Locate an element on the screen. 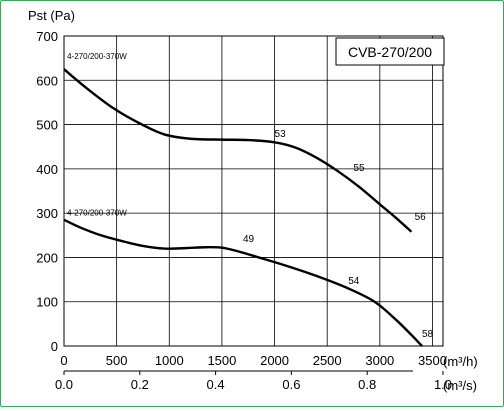  x-tick-label: 3500 is located at coordinates (432, 360).